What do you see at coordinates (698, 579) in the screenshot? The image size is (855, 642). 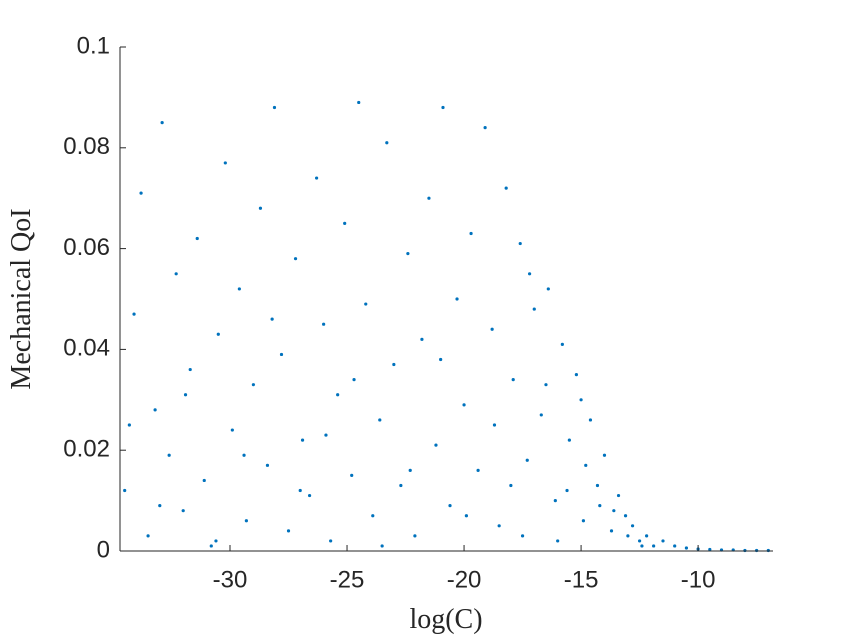 I see `x-tick-label: -10` at bounding box center [698, 579].